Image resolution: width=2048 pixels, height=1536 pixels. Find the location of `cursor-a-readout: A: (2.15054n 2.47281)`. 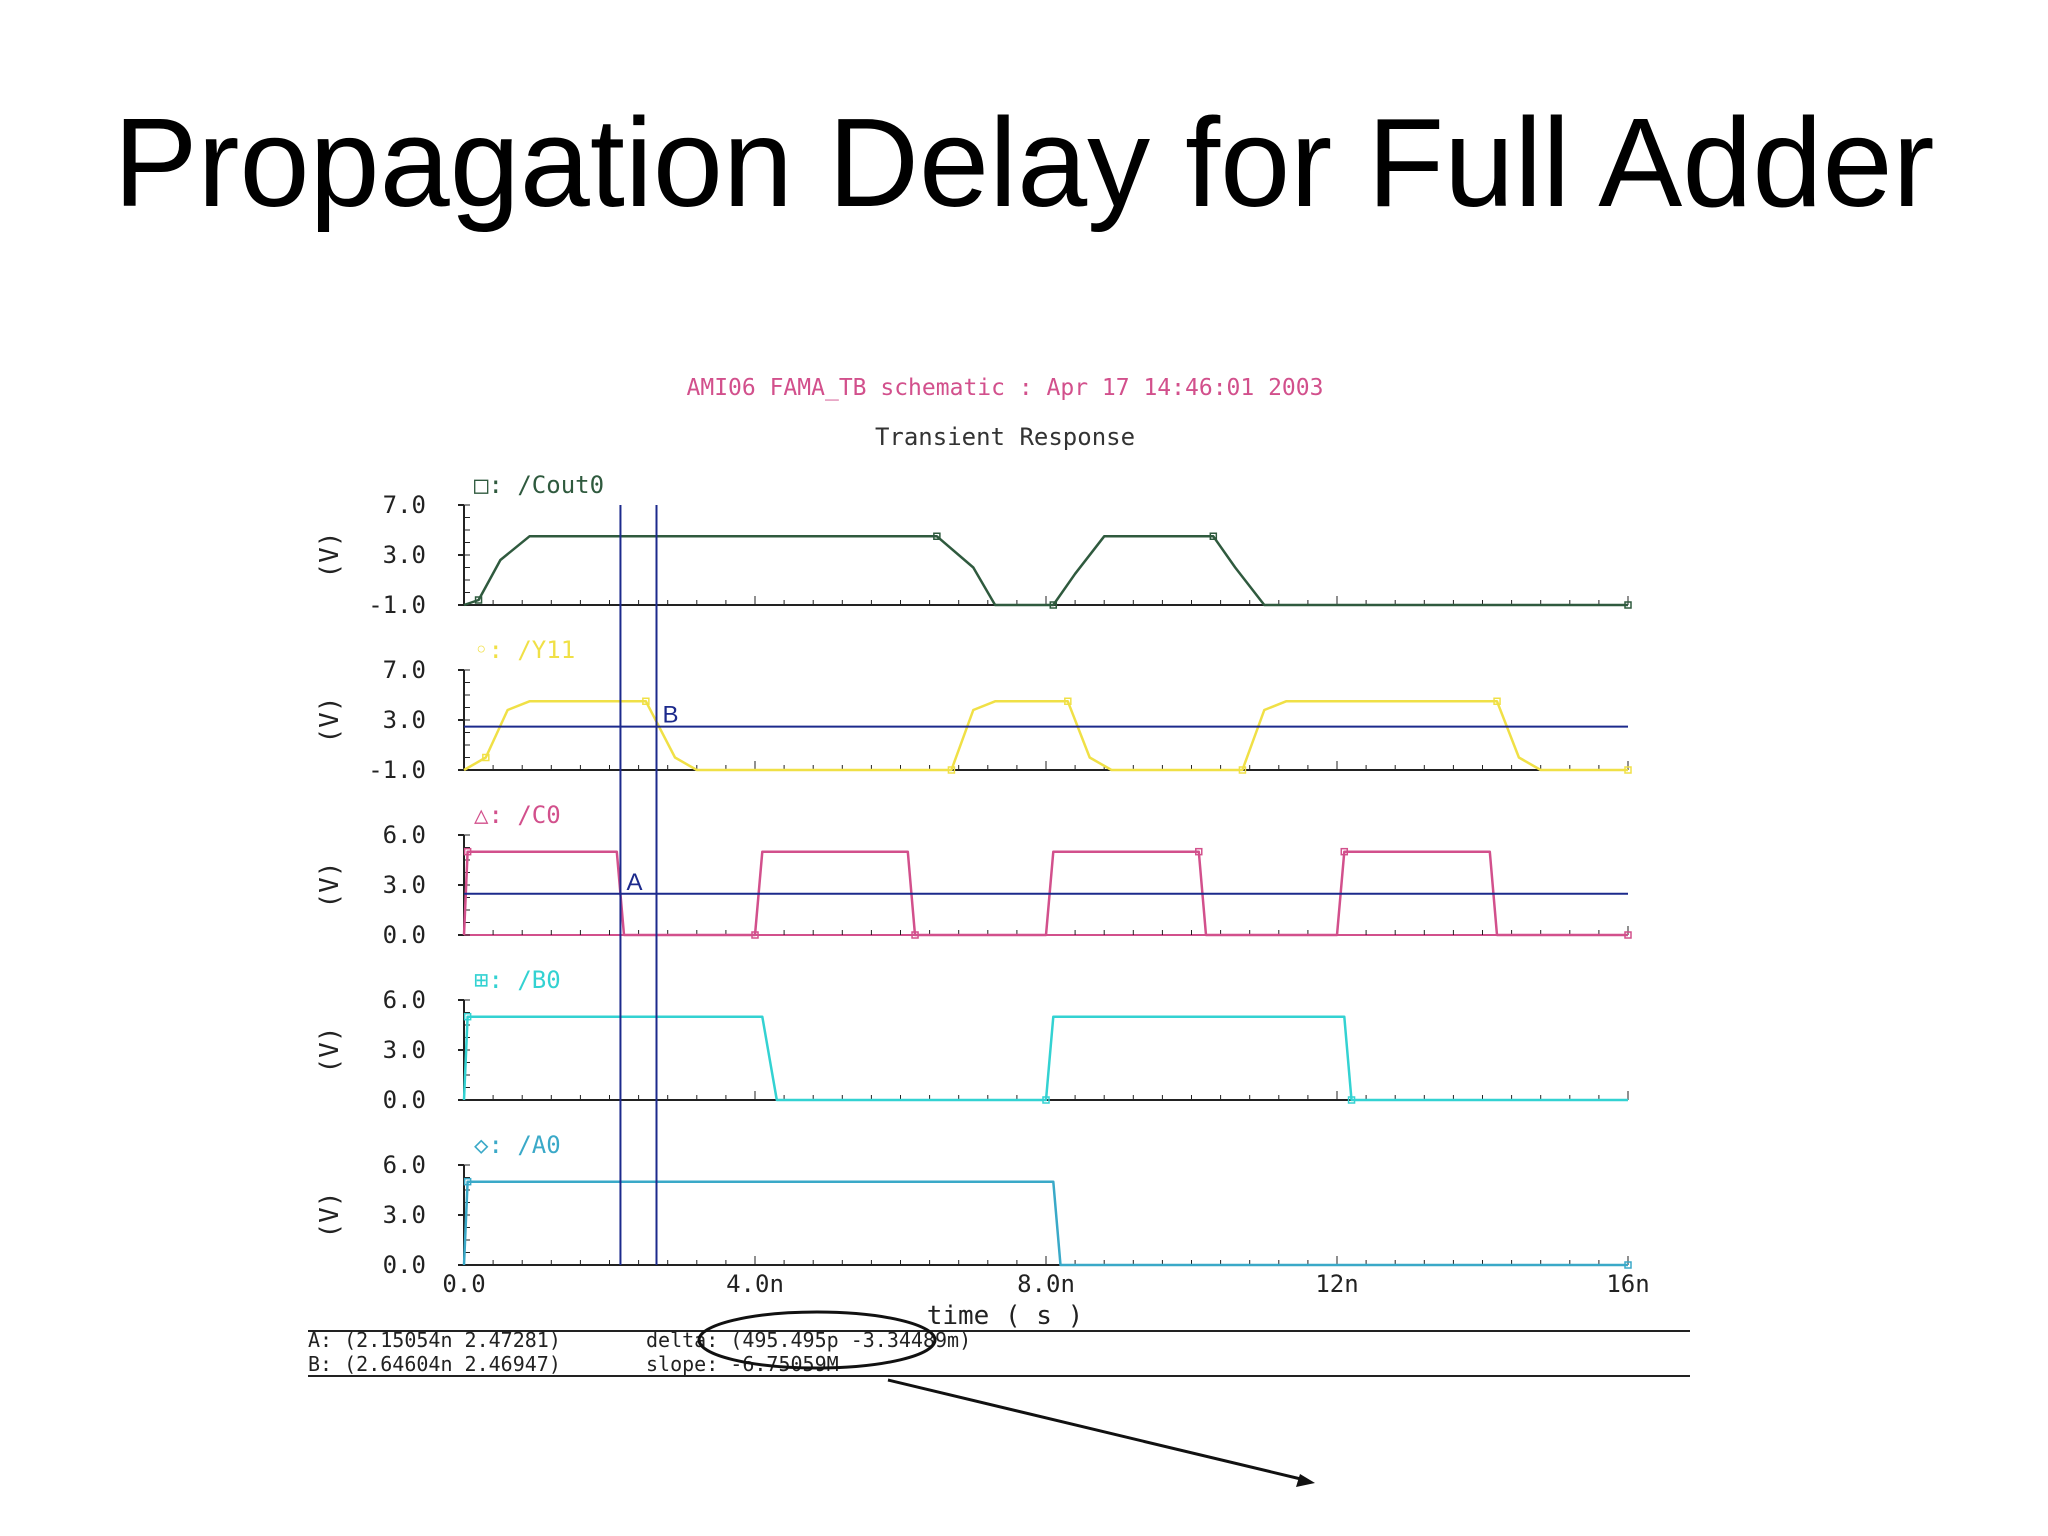

cursor-a-readout: A: (2.15054n 2.47281) is located at coordinates (434, 1340).